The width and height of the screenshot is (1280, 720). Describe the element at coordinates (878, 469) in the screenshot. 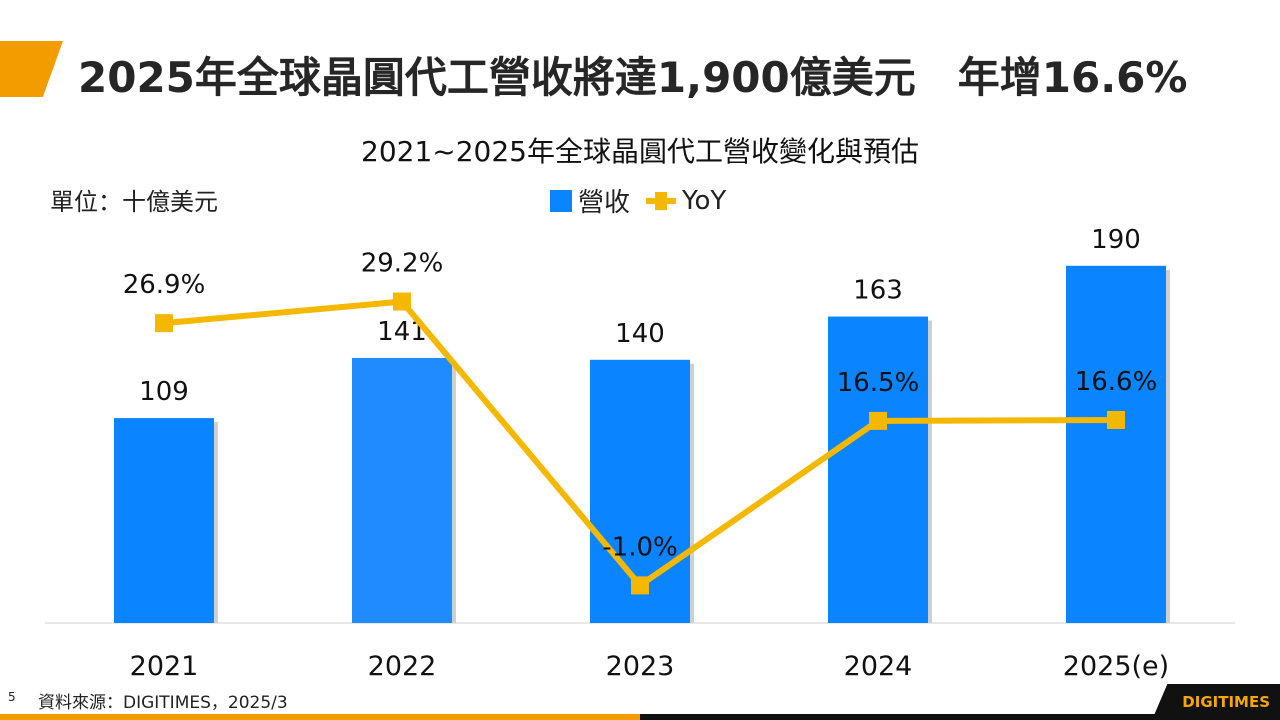

I see `bar-2024` at that location.